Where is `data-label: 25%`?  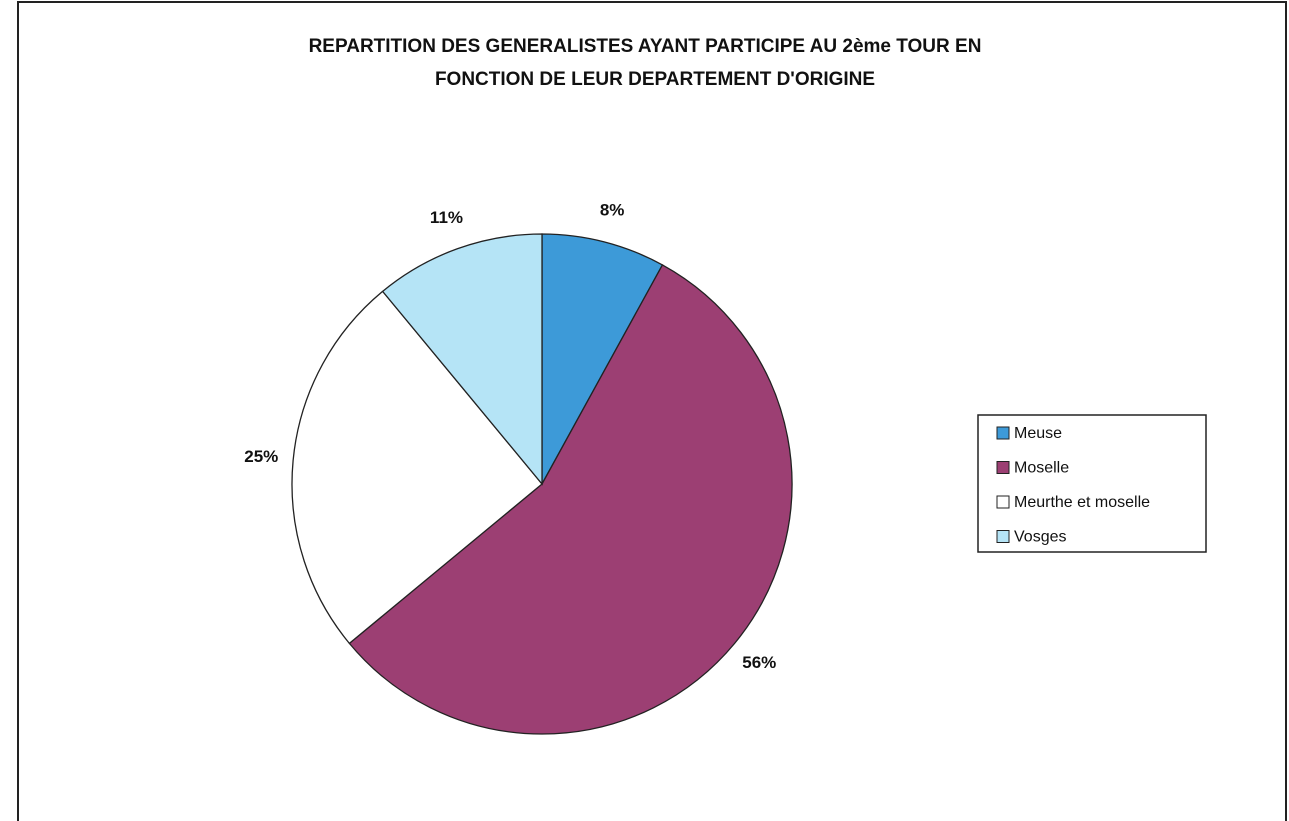 data-label: 25% is located at coordinates (261, 456).